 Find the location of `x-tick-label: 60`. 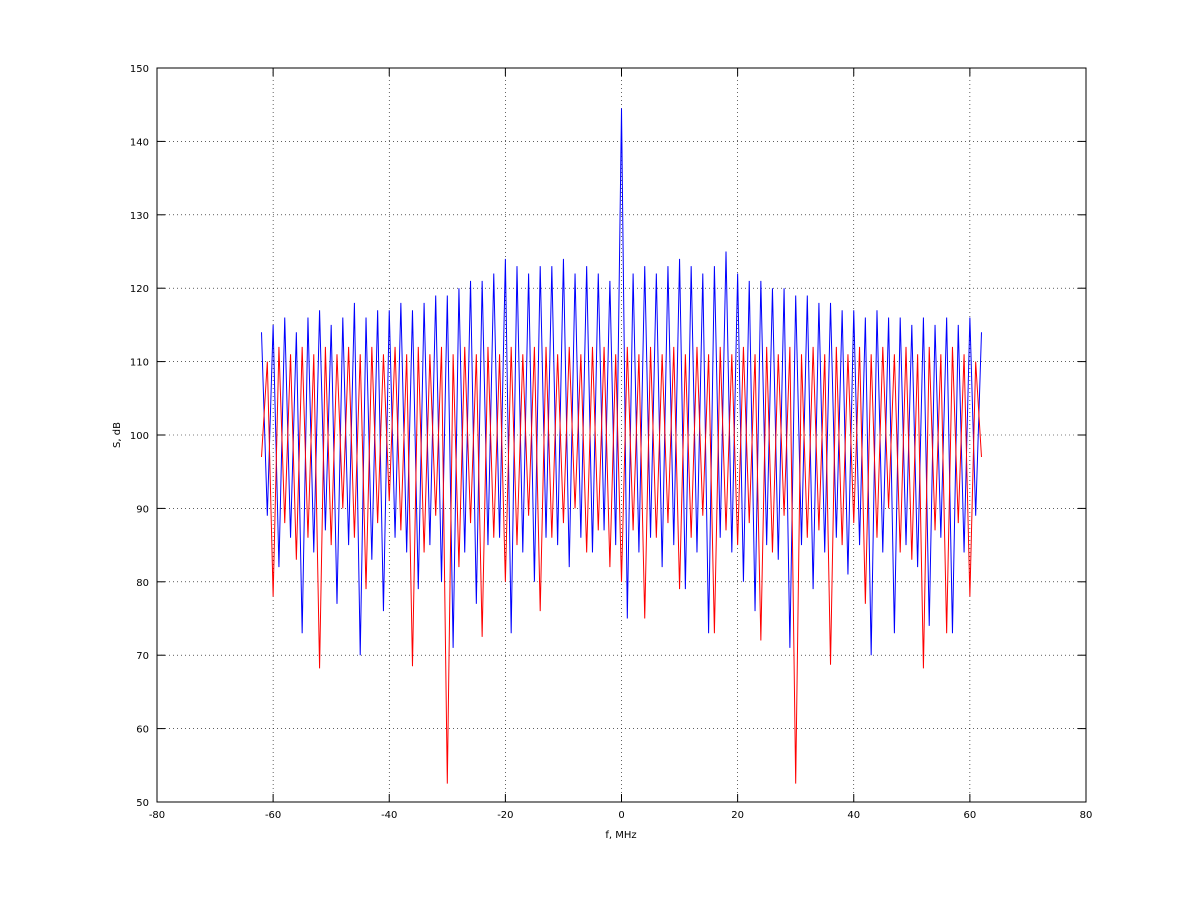

x-tick-label: 60 is located at coordinates (970, 815).